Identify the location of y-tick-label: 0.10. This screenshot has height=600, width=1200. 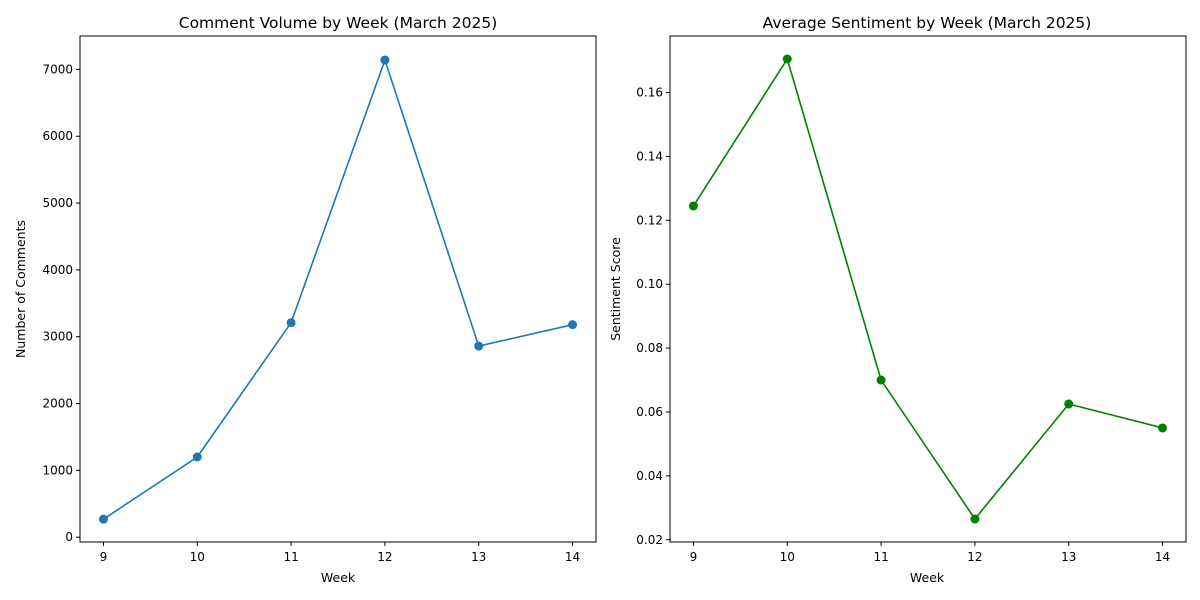
(649, 284).